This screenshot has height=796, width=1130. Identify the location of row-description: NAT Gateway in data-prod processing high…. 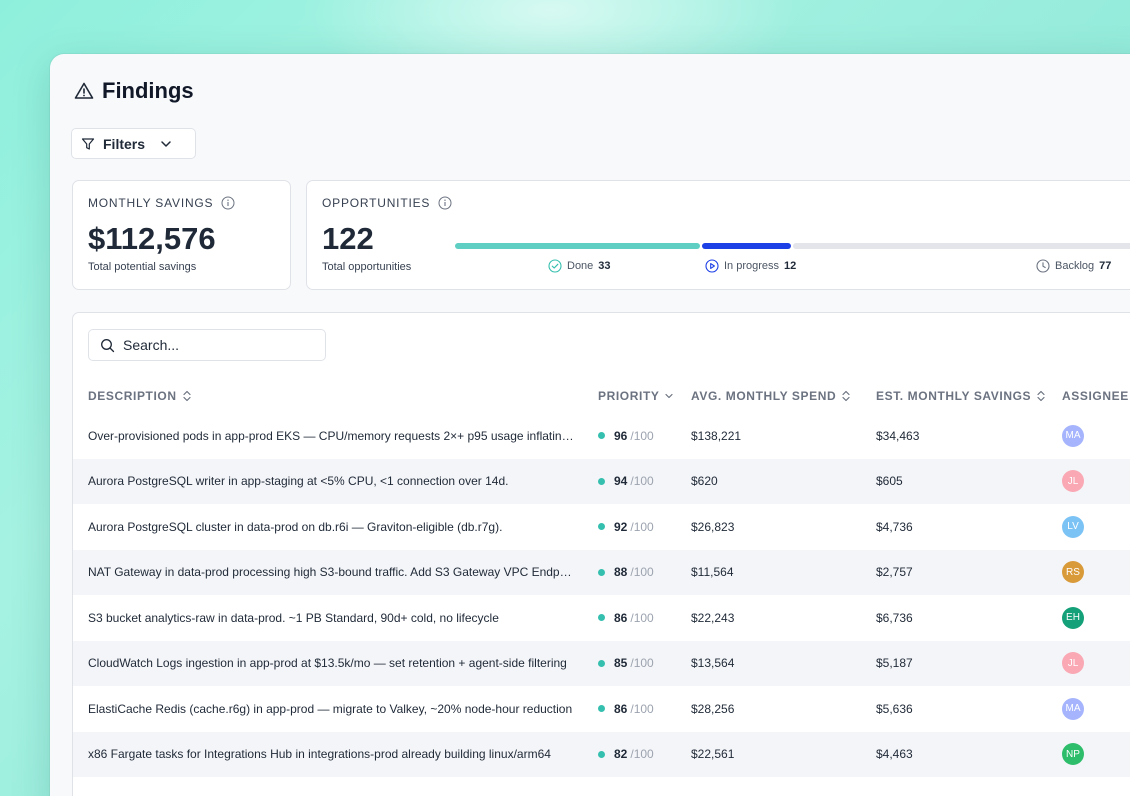
(333, 572).